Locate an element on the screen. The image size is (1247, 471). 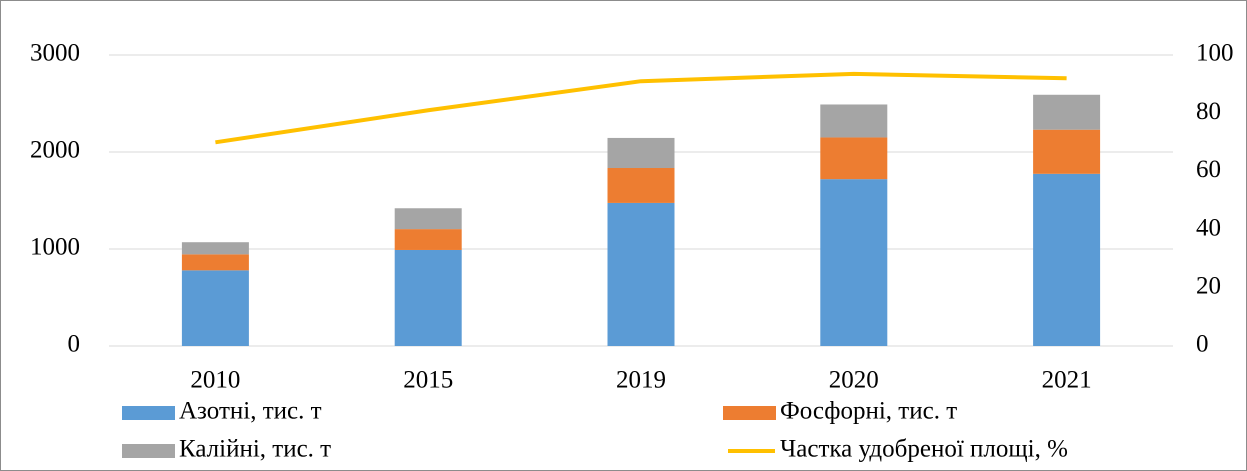
x-tick-label: 2020 is located at coordinates (854, 380).